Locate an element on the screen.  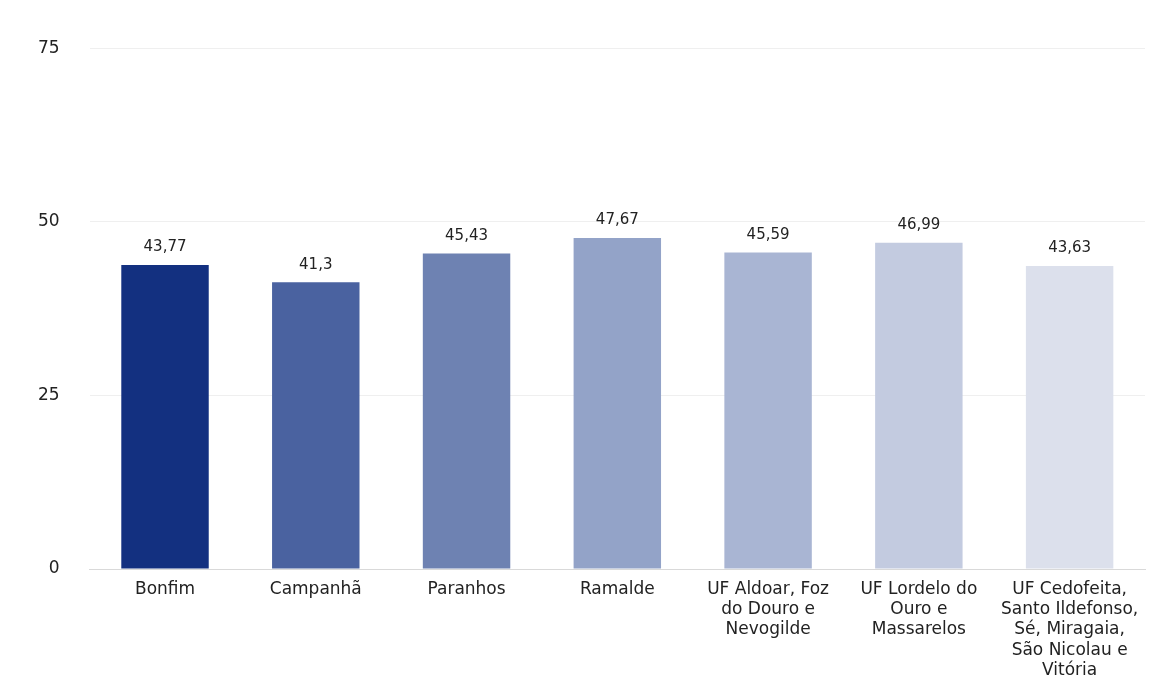
y-tick-label: 0 is located at coordinates (54, 567).